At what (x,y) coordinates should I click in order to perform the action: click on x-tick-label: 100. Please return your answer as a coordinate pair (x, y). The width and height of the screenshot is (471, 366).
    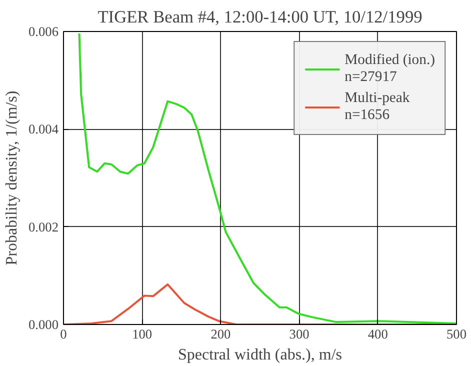
    Looking at the image, I should click on (142, 334).